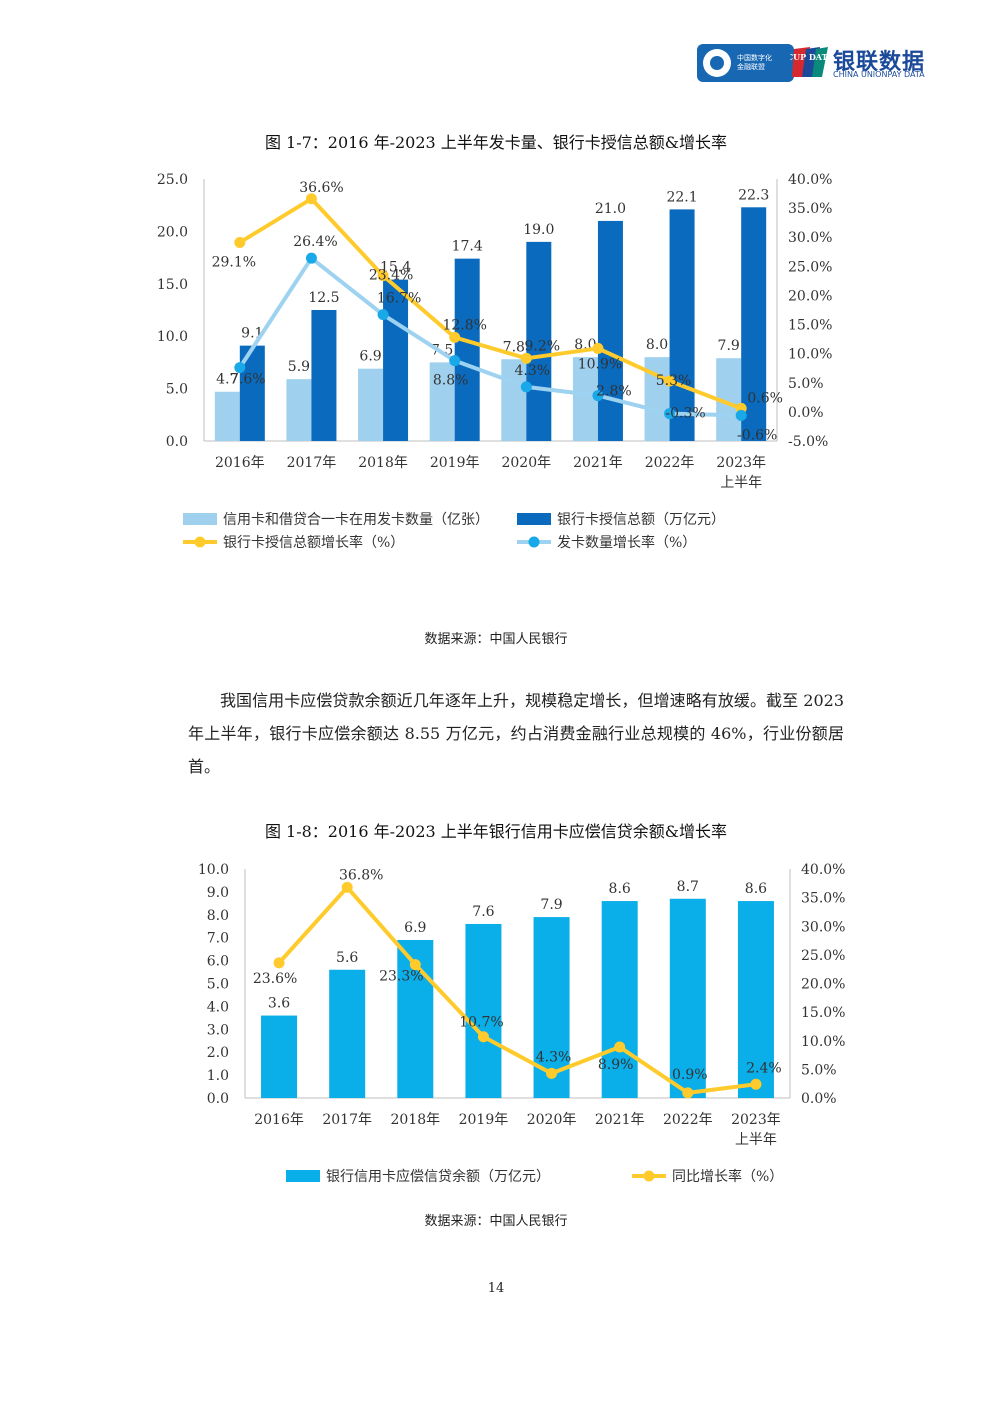 This screenshot has height=1403, width=992. Describe the element at coordinates (616, 1065) in the screenshot. I see `point-value-label: 8.9%` at that location.